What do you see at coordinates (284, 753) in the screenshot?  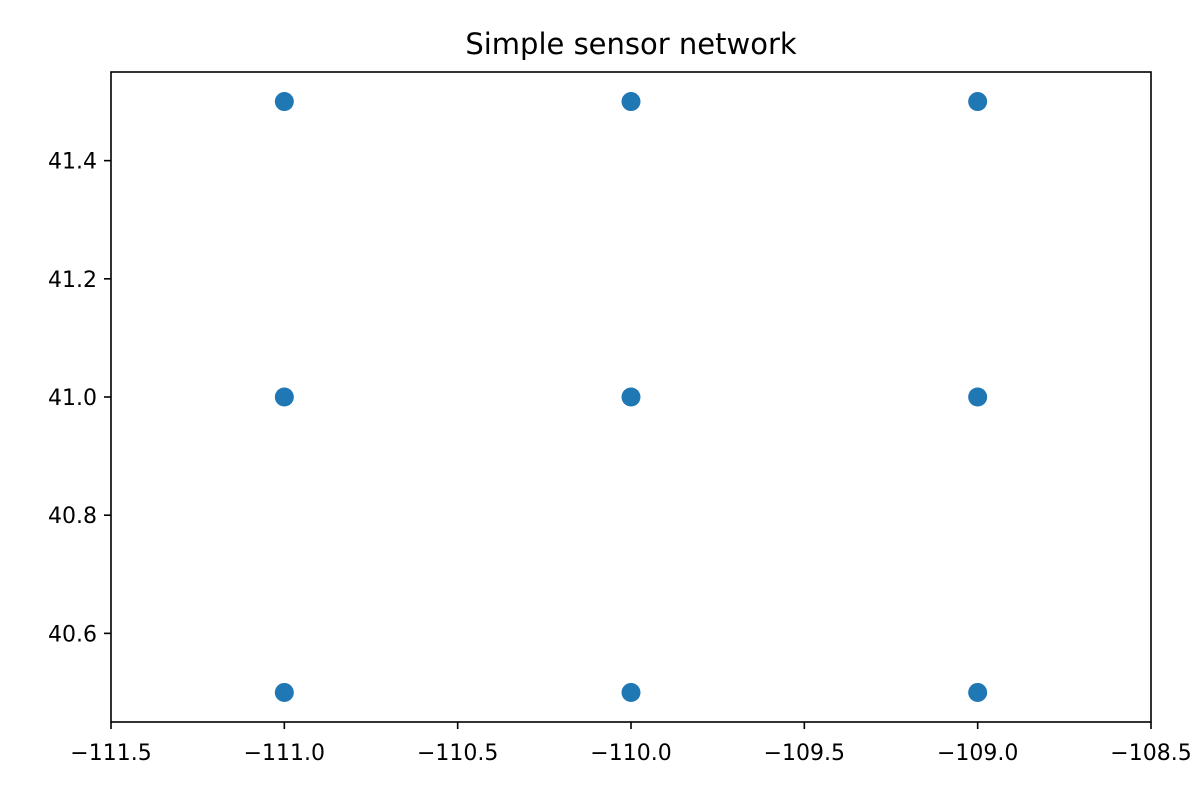 I see `x-tick-label: −111.0` at bounding box center [284, 753].